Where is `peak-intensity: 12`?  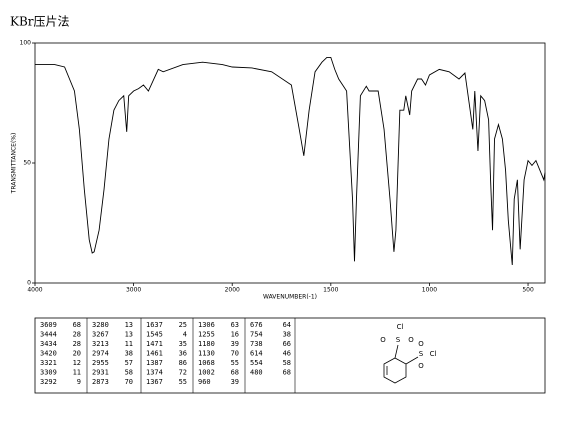
peak-intensity: 12 is located at coordinates (77, 363).